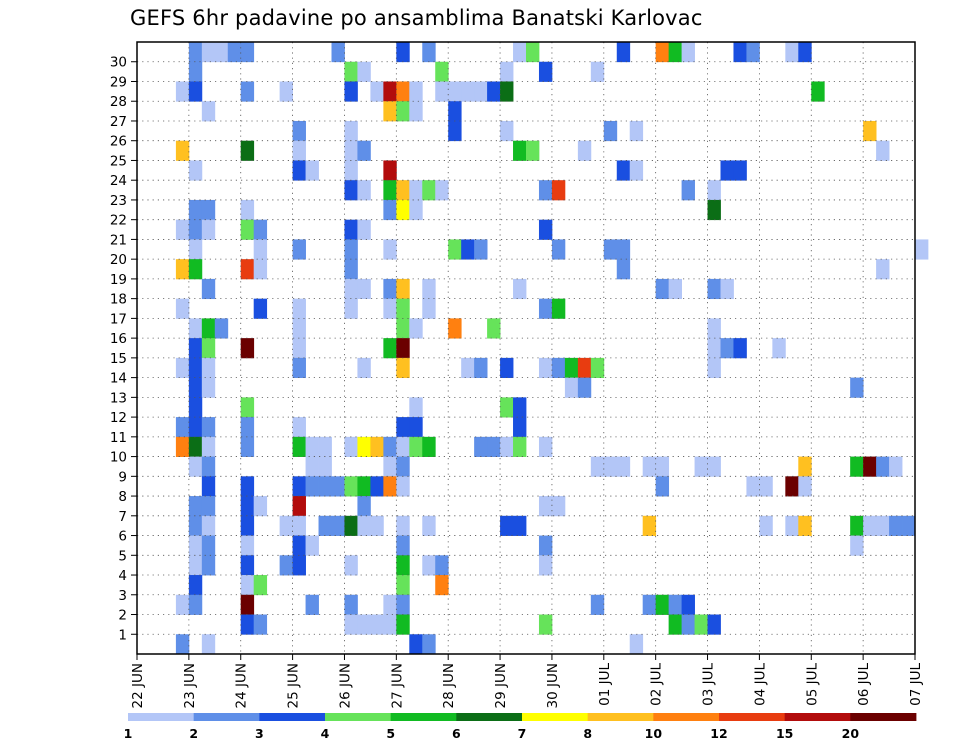 The width and height of the screenshot is (960, 742). I want to click on colorbar-label: 5, so click(390, 733).